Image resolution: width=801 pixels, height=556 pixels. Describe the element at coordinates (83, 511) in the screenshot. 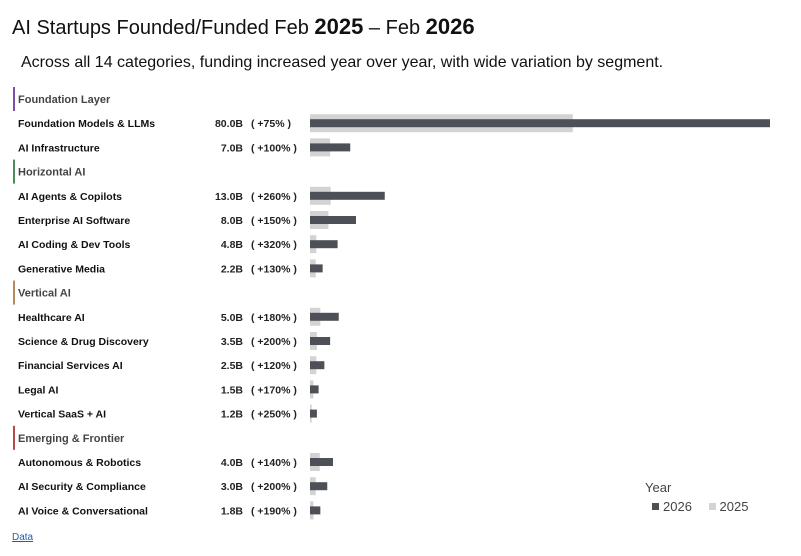

I see `category-label-ai-voice-conversational: AI Voice & Conversational` at that location.